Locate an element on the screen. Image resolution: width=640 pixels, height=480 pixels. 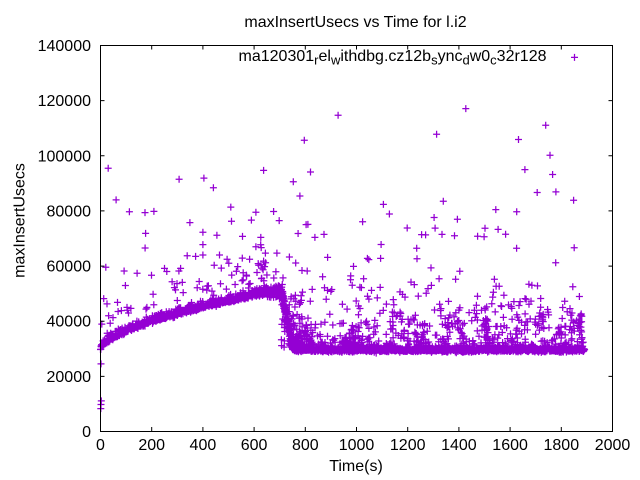
svg-text: 800 is located at coordinates (305, 445).